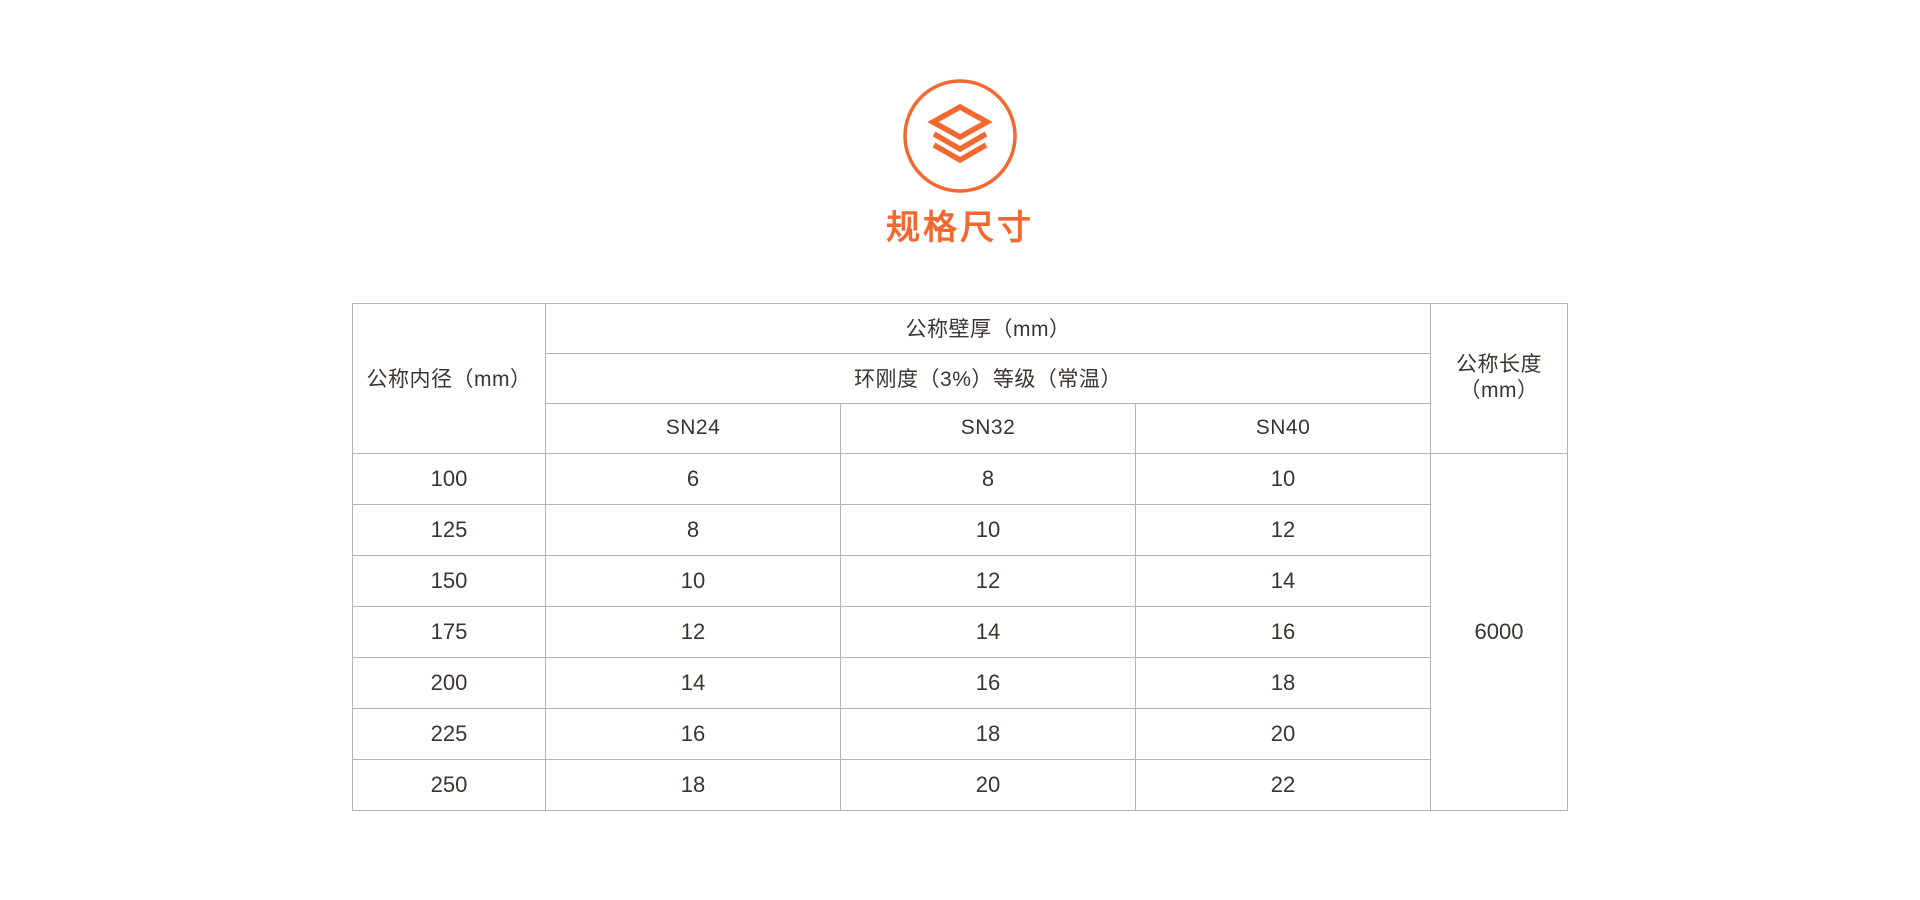  What do you see at coordinates (1283, 682) in the screenshot?
I see `cell-sn40: 18` at bounding box center [1283, 682].